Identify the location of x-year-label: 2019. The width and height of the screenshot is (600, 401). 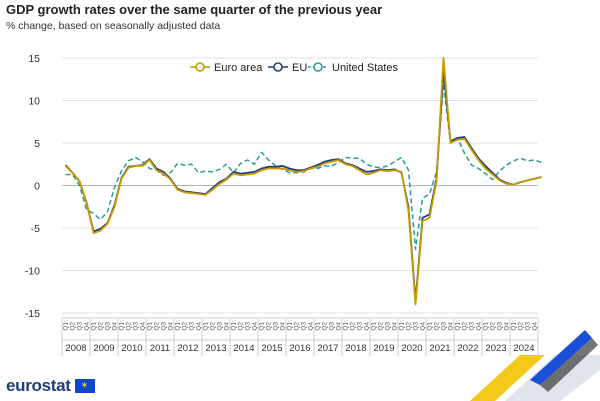
(383, 348).